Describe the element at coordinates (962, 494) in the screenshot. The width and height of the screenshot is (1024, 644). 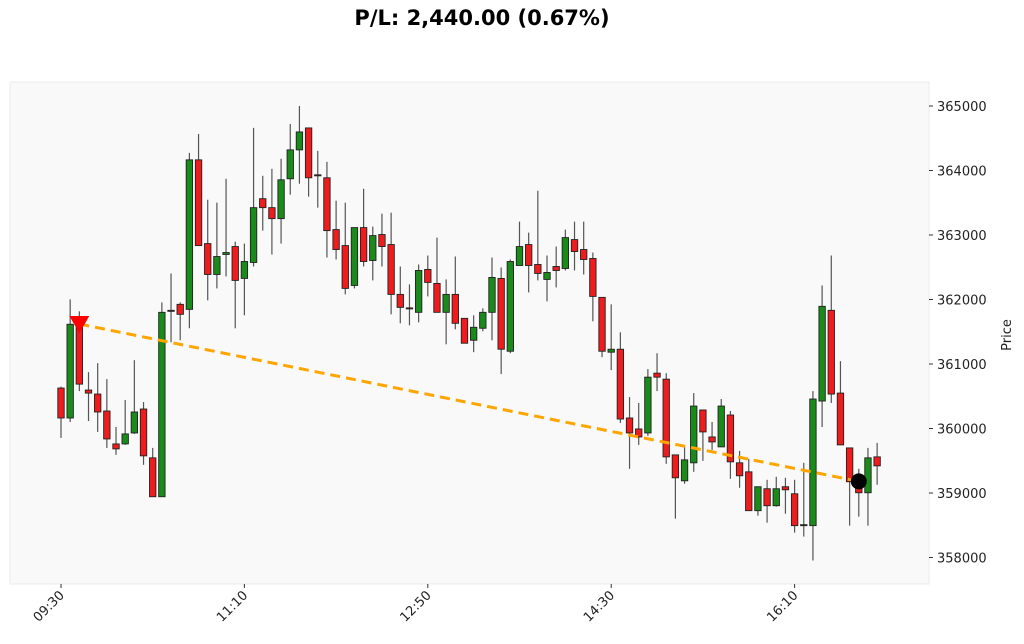
I see `y-tick-label: 359000` at that location.